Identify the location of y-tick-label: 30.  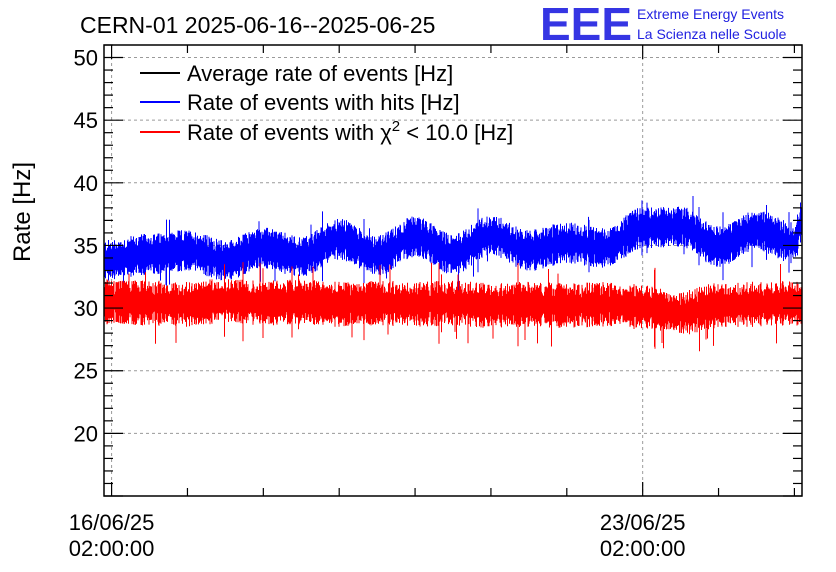
(86, 308).